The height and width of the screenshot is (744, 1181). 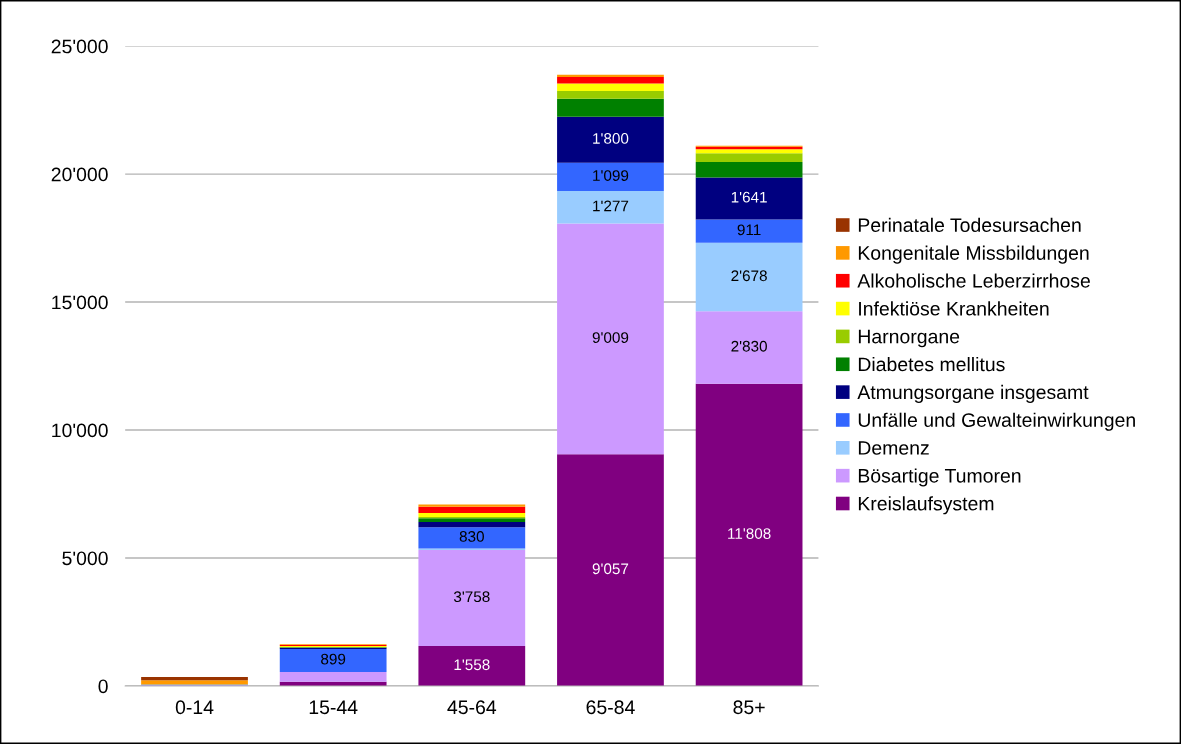 I want to click on legend-label: Demenz, so click(x=893, y=448).